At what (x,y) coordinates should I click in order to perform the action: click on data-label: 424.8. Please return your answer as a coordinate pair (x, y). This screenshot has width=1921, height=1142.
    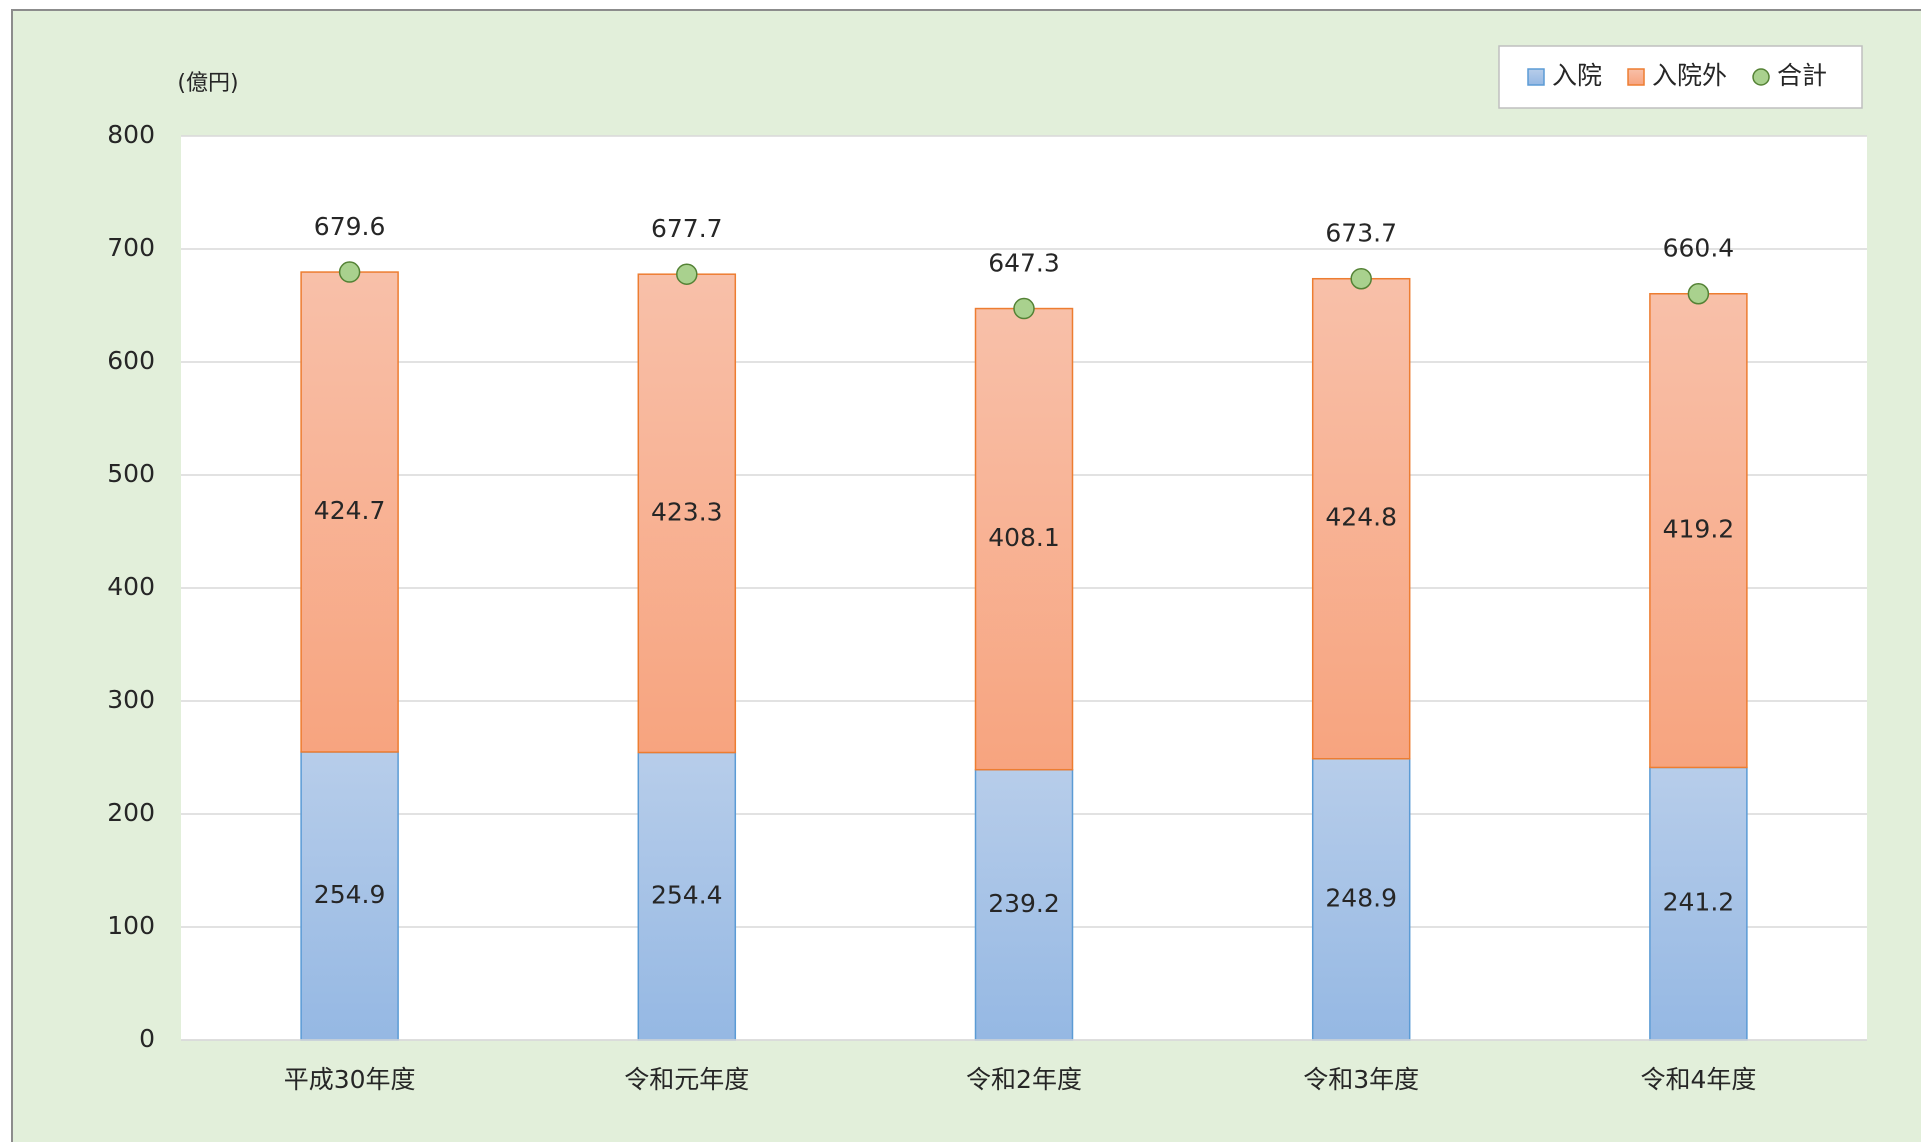
    Looking at the image, I should click on (1361, 517).